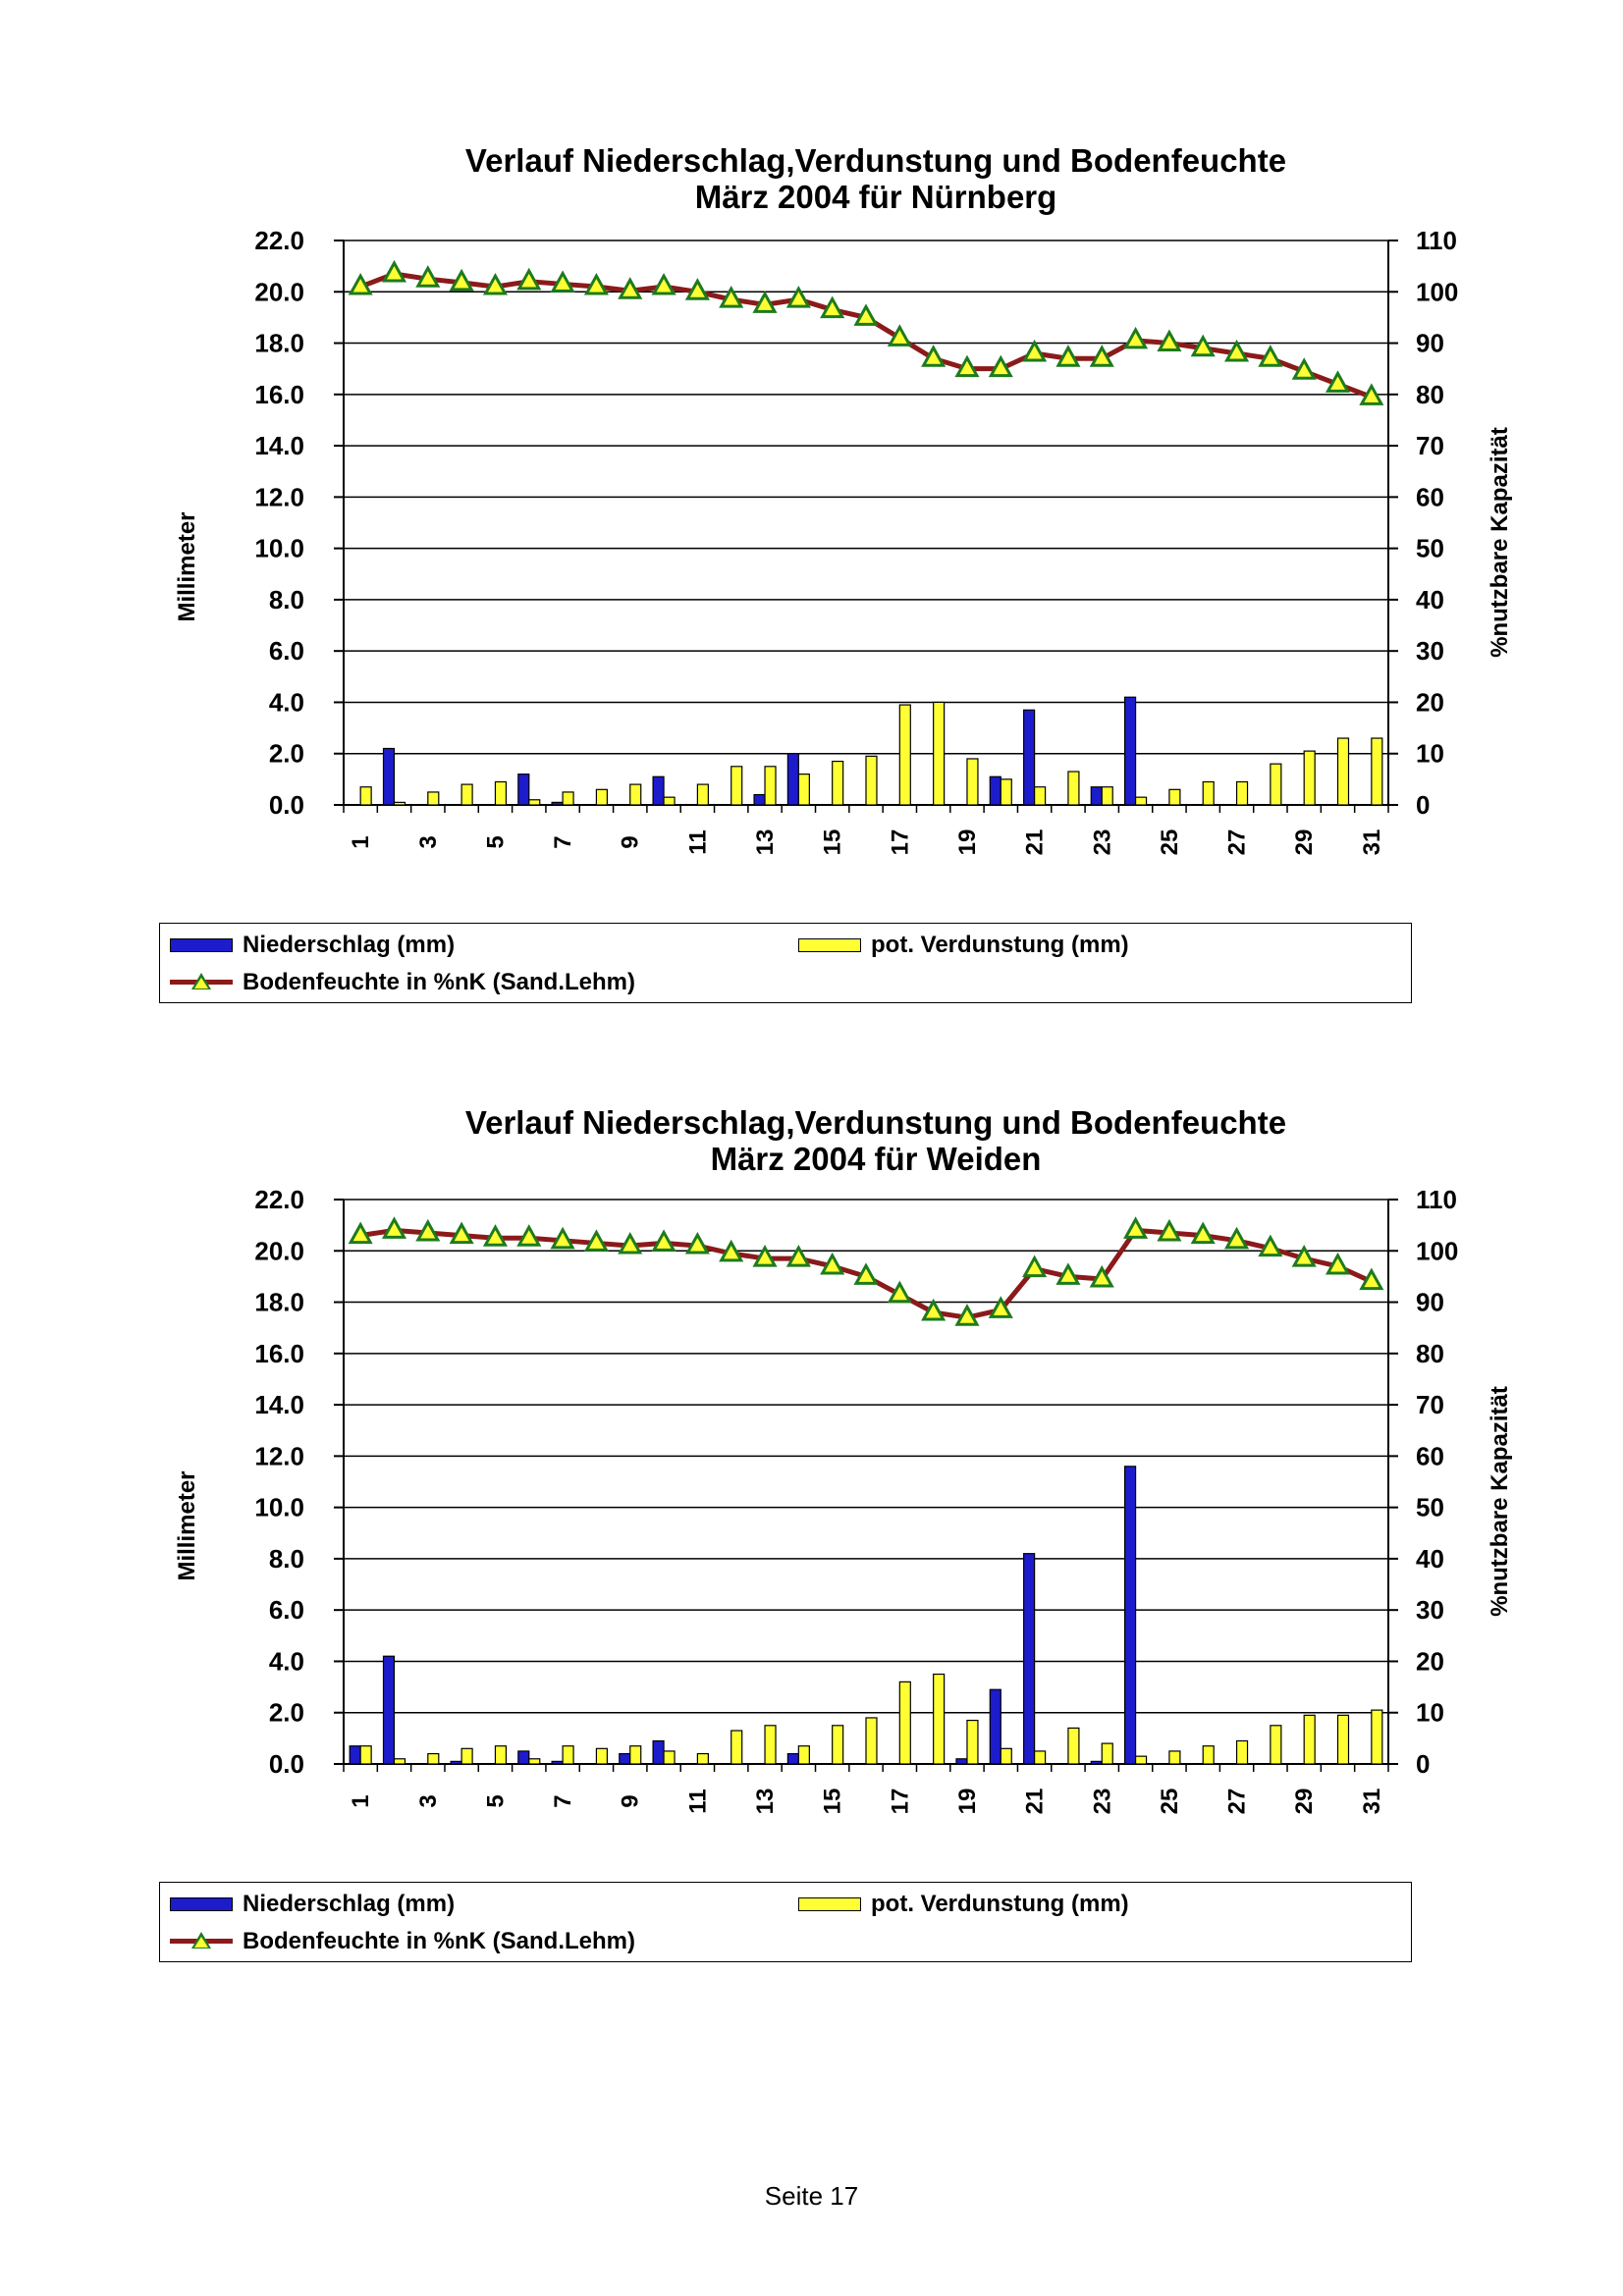 The image size is (1623, 2296). Describe the element at coordinates (202, 945) in the screenshot. I see `precip-swatch` at that location.